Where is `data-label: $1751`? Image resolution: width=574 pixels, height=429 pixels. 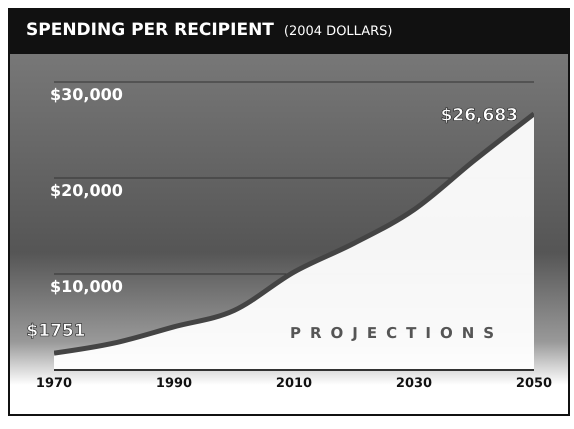
data-label: $1751 is located at coordinates (56, 330).